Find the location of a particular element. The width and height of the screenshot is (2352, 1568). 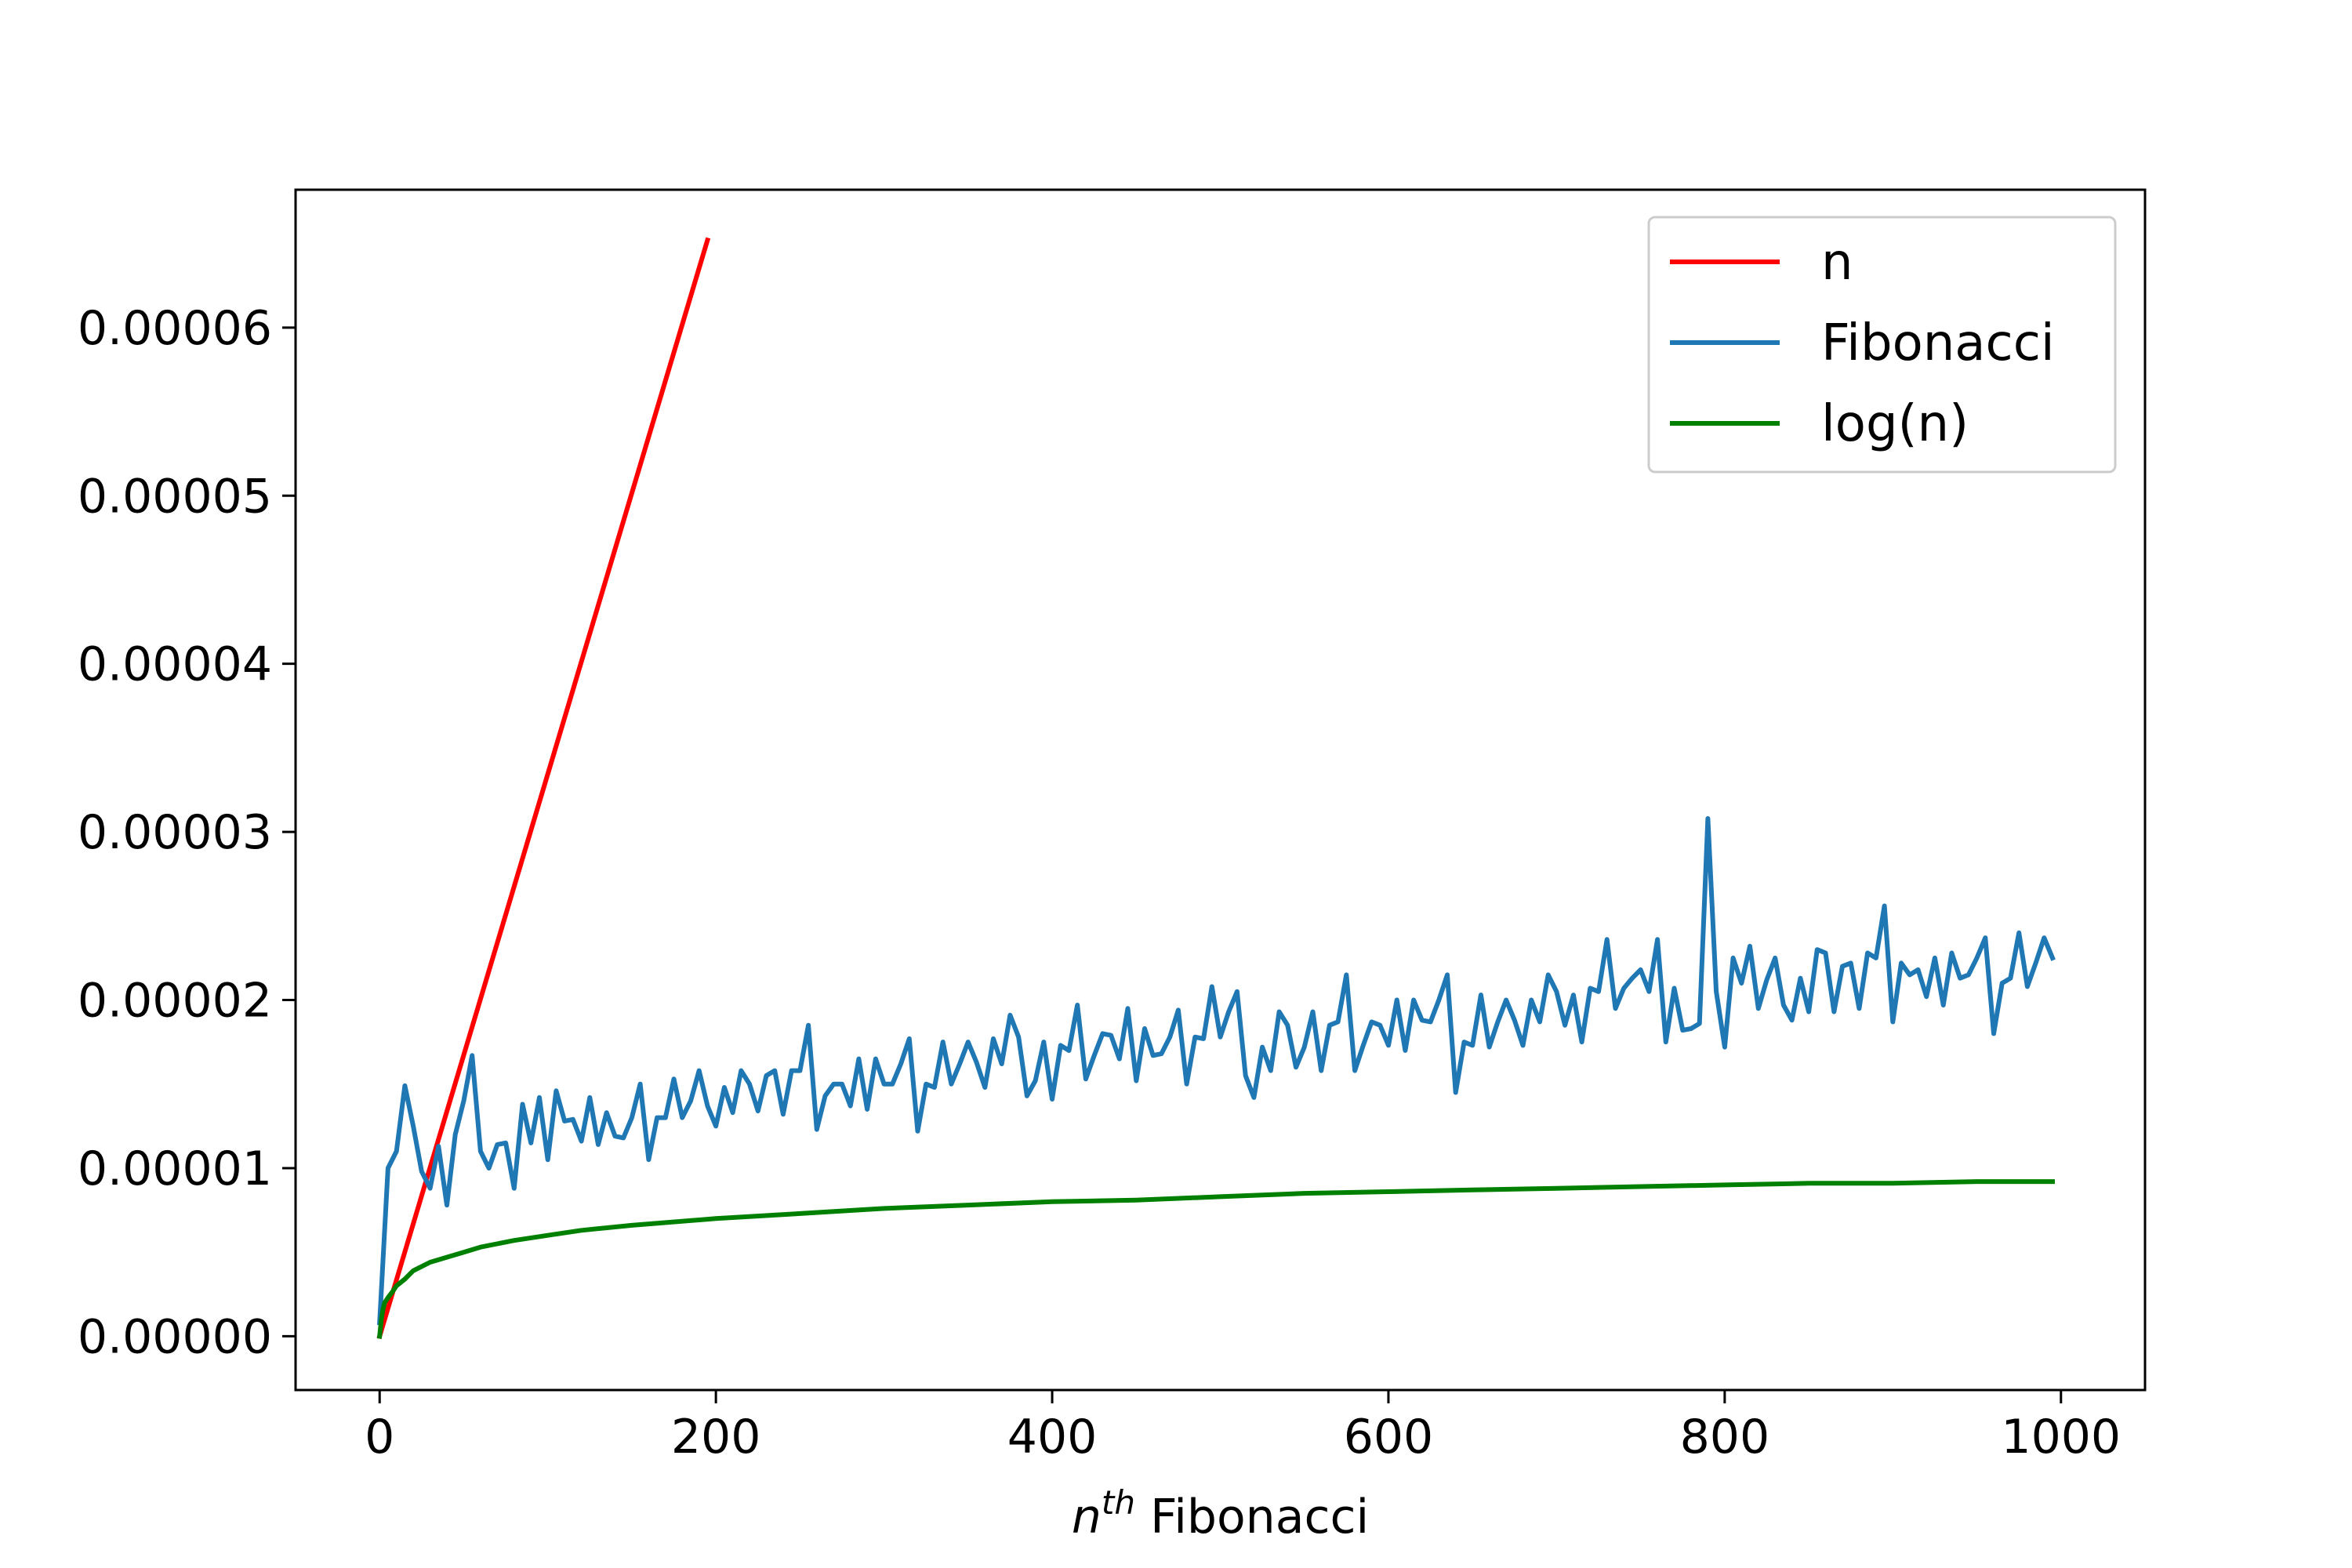

legend-label: n is located at coordinates (1837, 263).